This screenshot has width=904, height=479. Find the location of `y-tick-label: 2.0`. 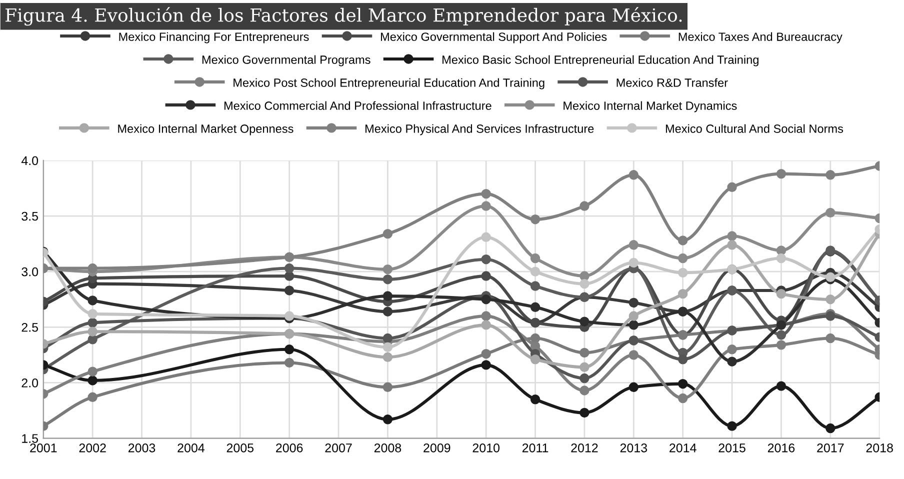

y-tick-label: 2.0 is located at coordinates (30, 383).